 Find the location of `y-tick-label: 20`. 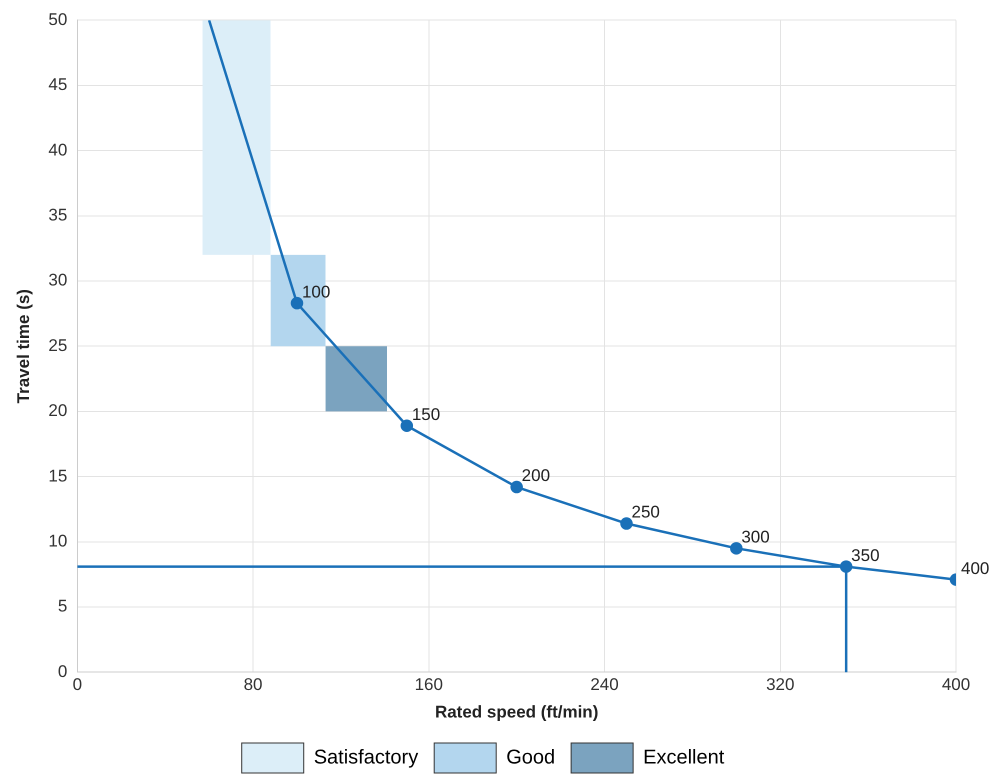

y-tick-label: 20 is located at coordinates (58, 410).